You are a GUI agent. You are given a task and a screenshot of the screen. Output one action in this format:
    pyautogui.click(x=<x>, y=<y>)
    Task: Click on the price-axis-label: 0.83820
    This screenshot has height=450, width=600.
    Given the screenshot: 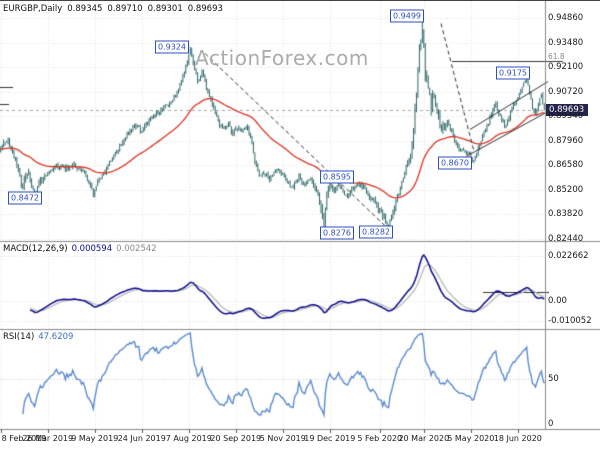 What is the action you would take?
    pyautogui.click(x=566, y=214)
    